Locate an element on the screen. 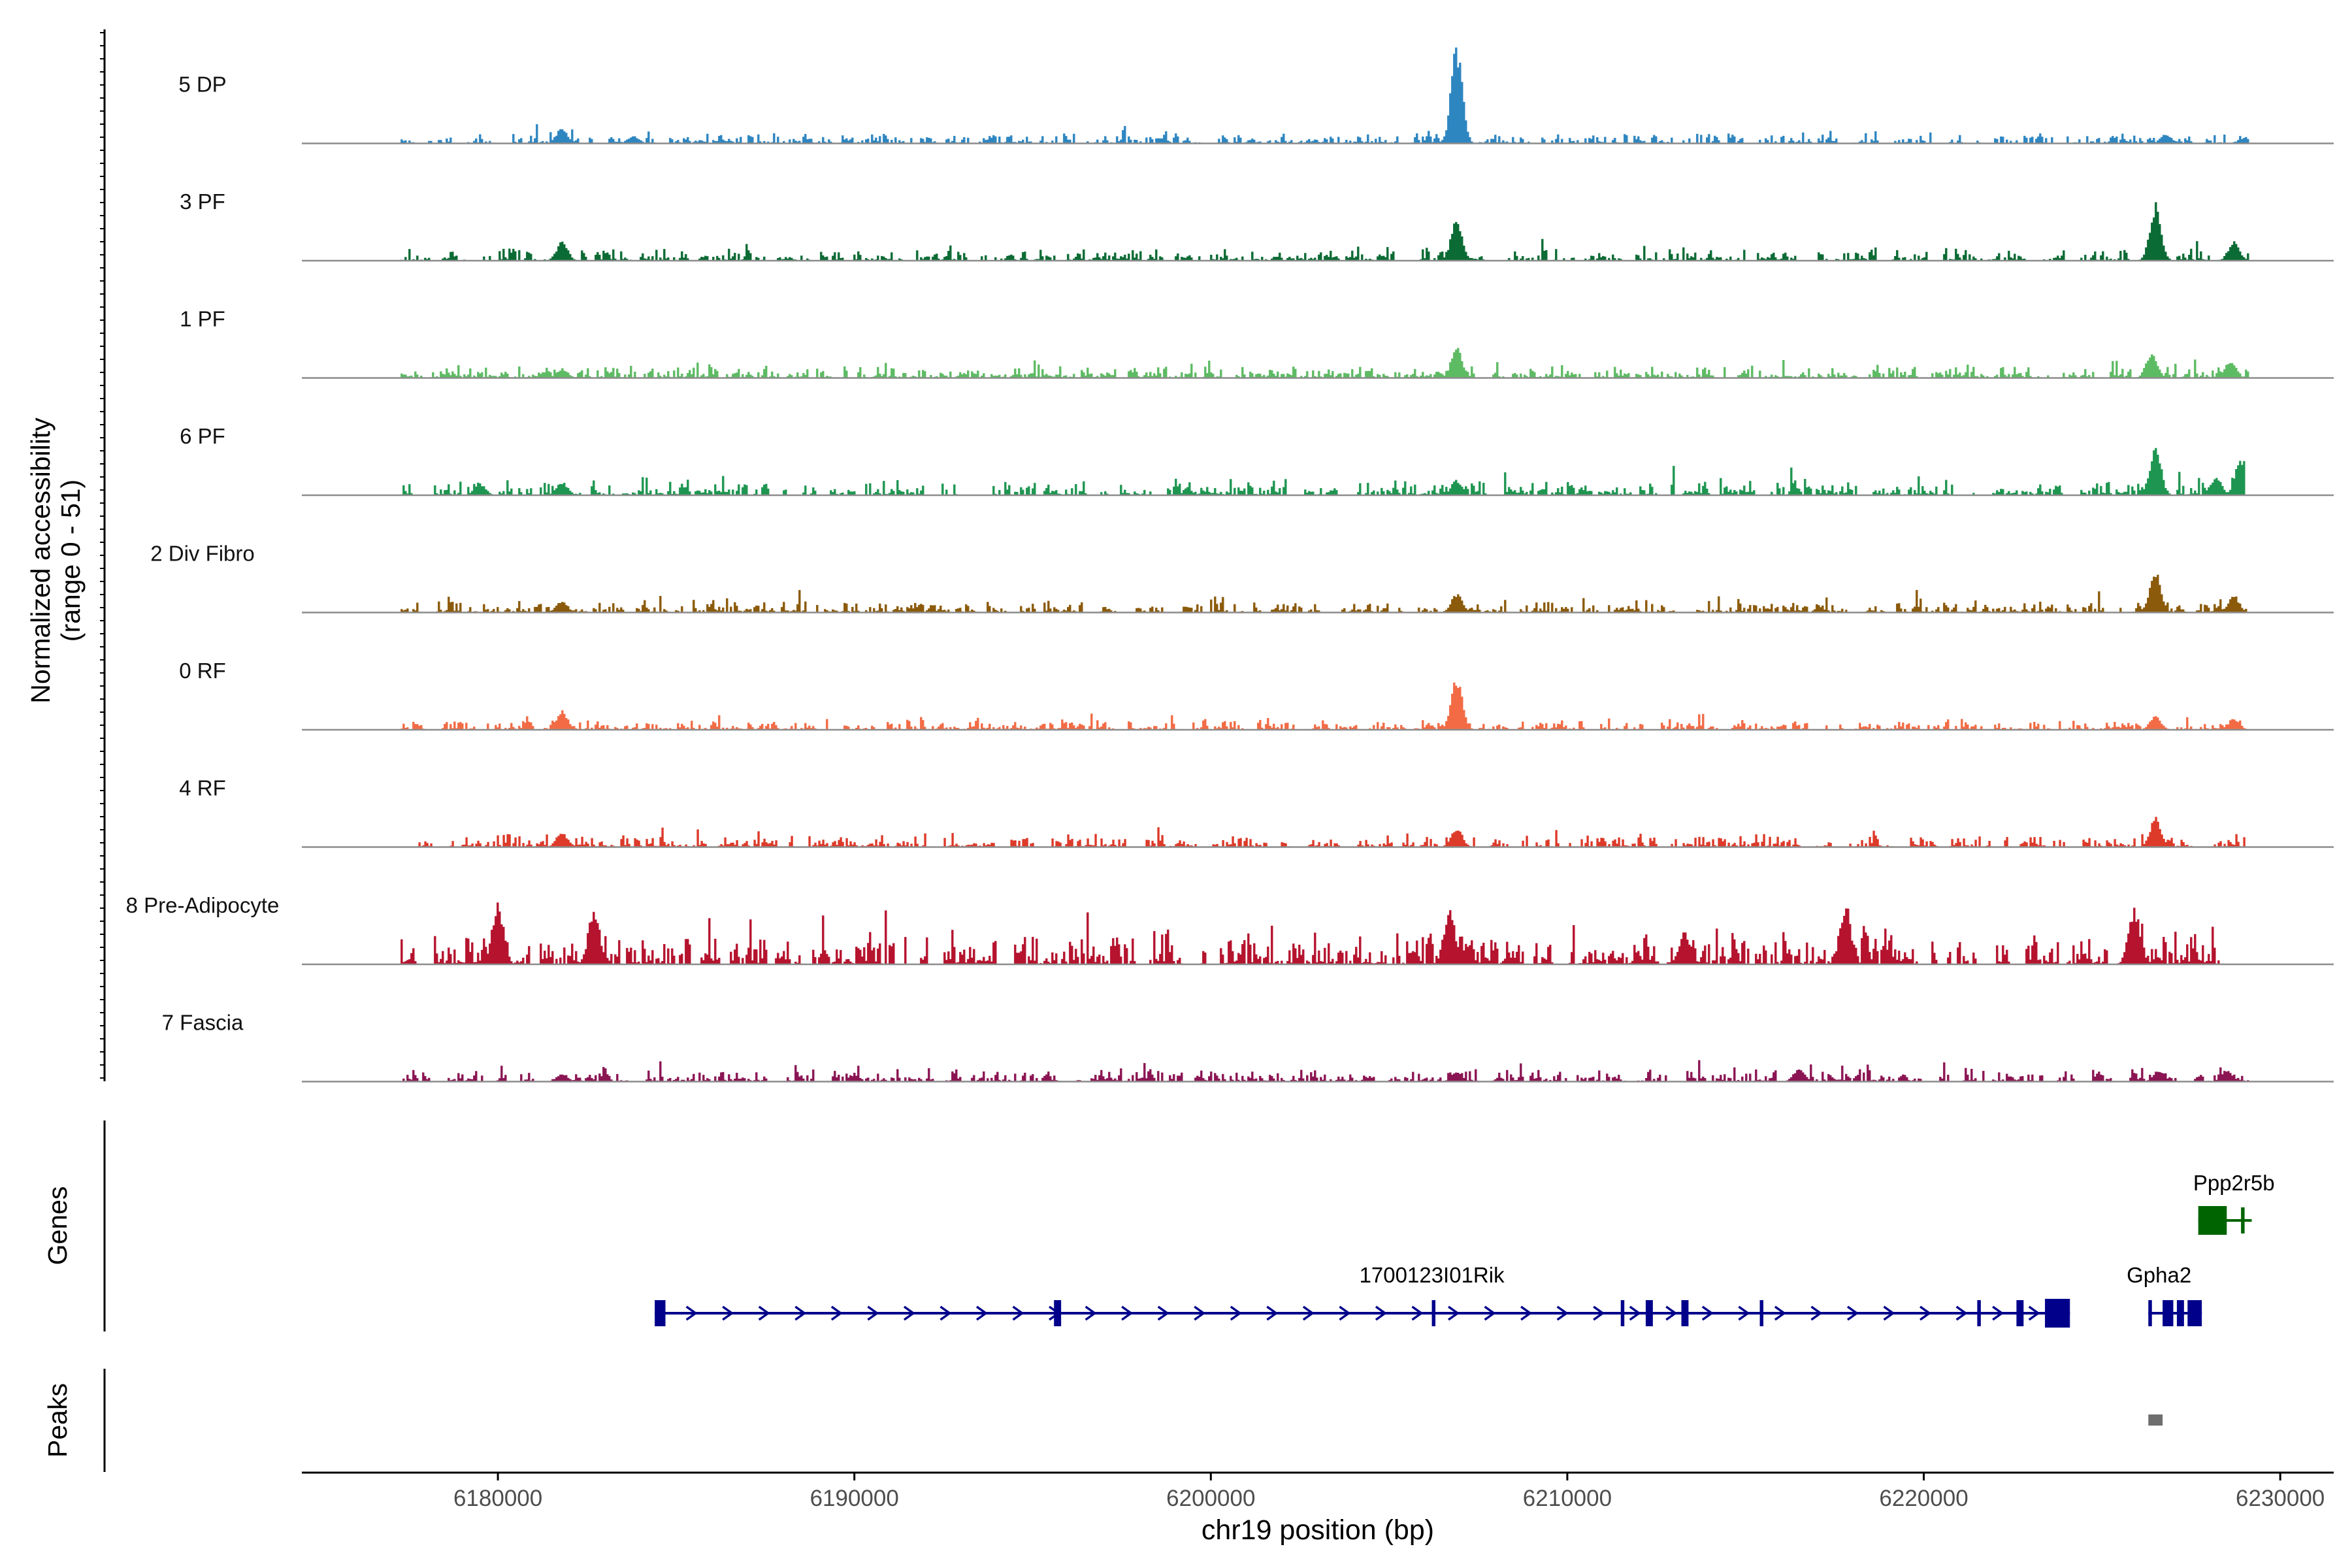 Image resolution: width=2352 pixels, height=1568 pixels. gene-name: Gpha2 is located at coordinates (2159, 1275).